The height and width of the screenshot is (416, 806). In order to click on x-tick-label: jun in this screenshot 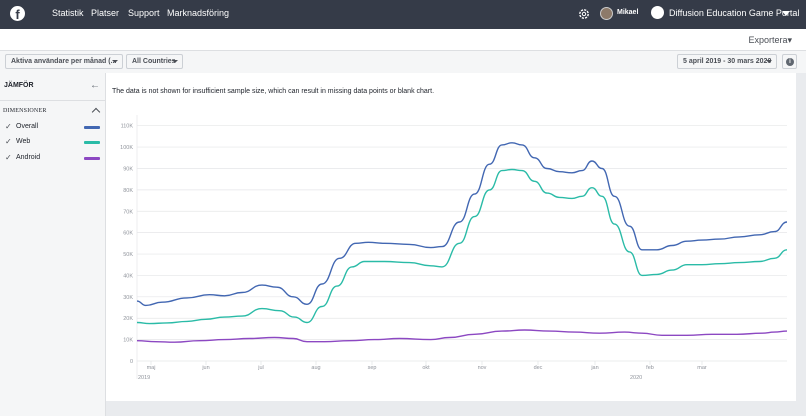, I will do `click(205, 368)`.